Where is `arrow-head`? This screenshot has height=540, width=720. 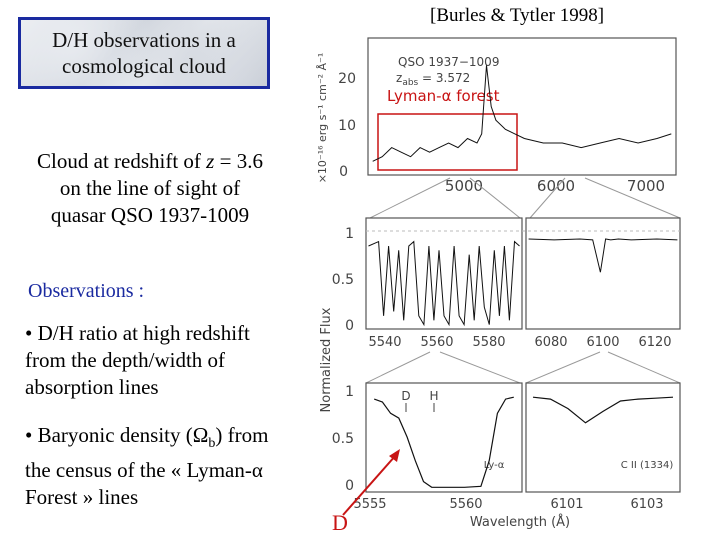 arrow-head is located at coordinates (394, 455).